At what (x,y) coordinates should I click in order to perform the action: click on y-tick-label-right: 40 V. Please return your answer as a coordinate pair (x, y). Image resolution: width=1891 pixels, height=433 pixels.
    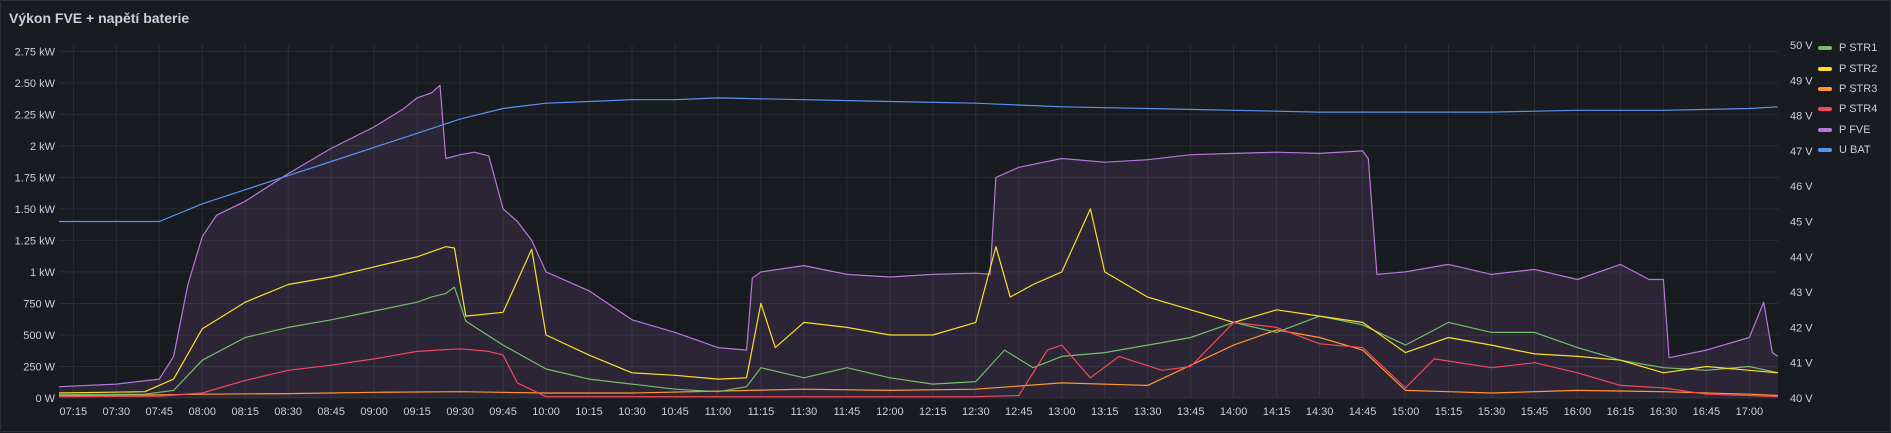
    Looking at the image, I should click on (1801, 399).